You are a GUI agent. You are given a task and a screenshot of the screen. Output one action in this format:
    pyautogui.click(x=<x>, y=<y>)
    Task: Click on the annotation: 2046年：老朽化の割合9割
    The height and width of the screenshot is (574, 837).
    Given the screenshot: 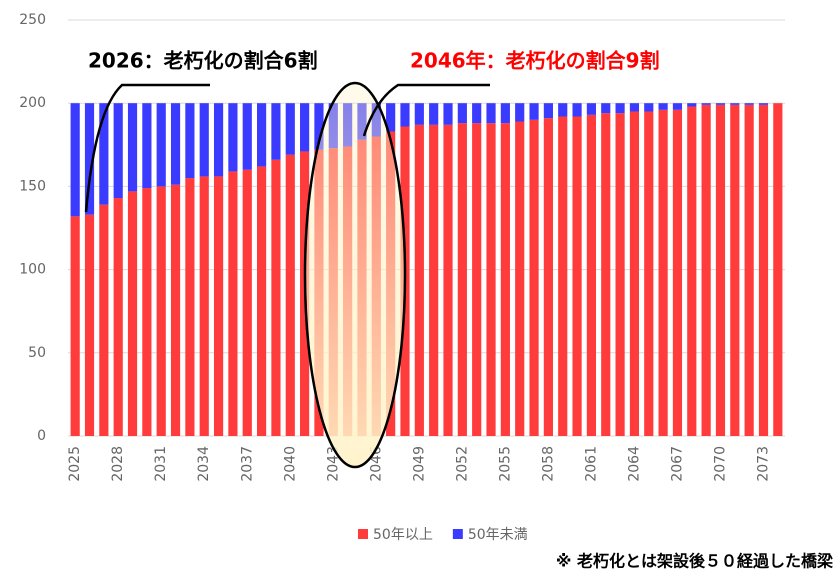 What is the action you would take?
    pyautogui.click(x=535, y=61)
    